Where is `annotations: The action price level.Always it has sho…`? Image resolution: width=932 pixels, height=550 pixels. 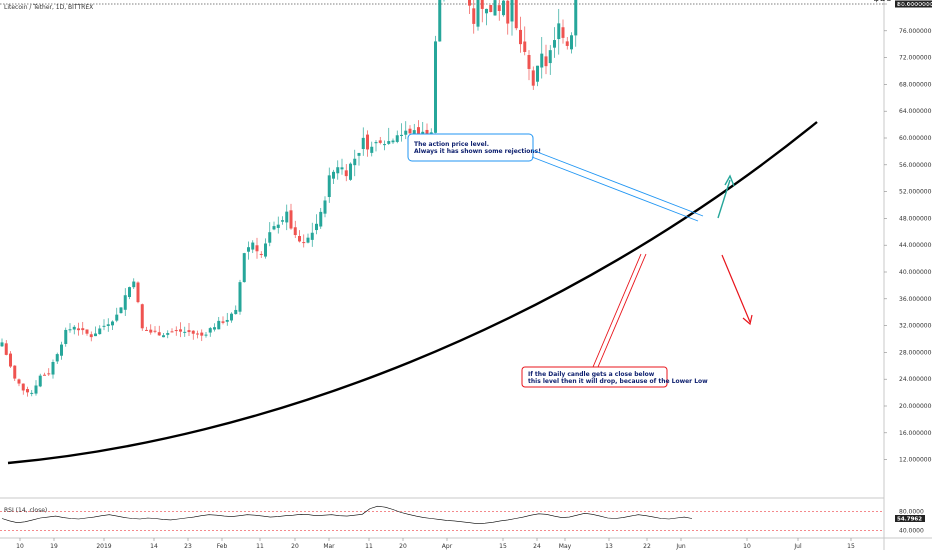 annotations: The action price level.Always it has sho… is located at coordinates (557, 260).